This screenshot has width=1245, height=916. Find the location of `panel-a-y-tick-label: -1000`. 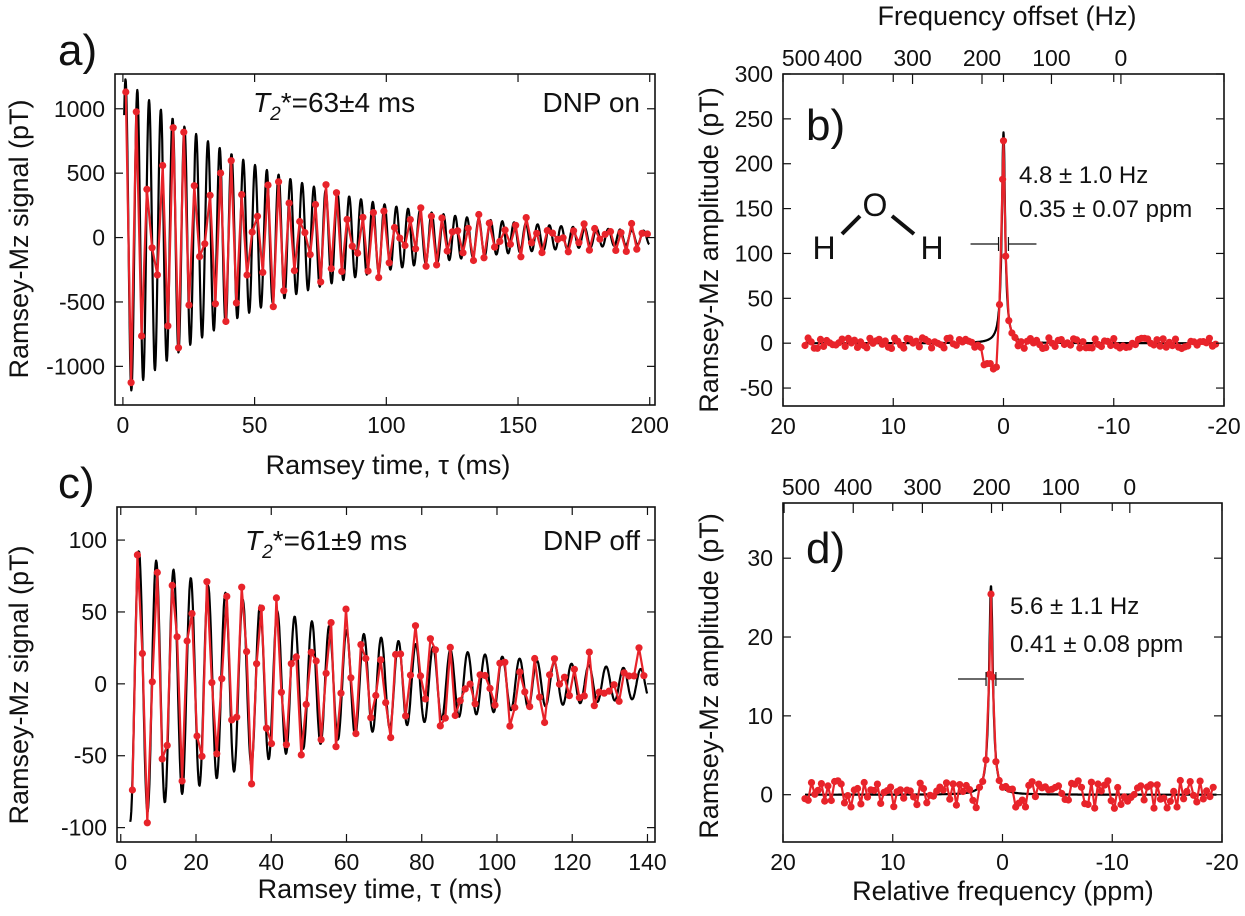

panel-a-y-tick-label: -1000 is located at coordinates (75, 366).